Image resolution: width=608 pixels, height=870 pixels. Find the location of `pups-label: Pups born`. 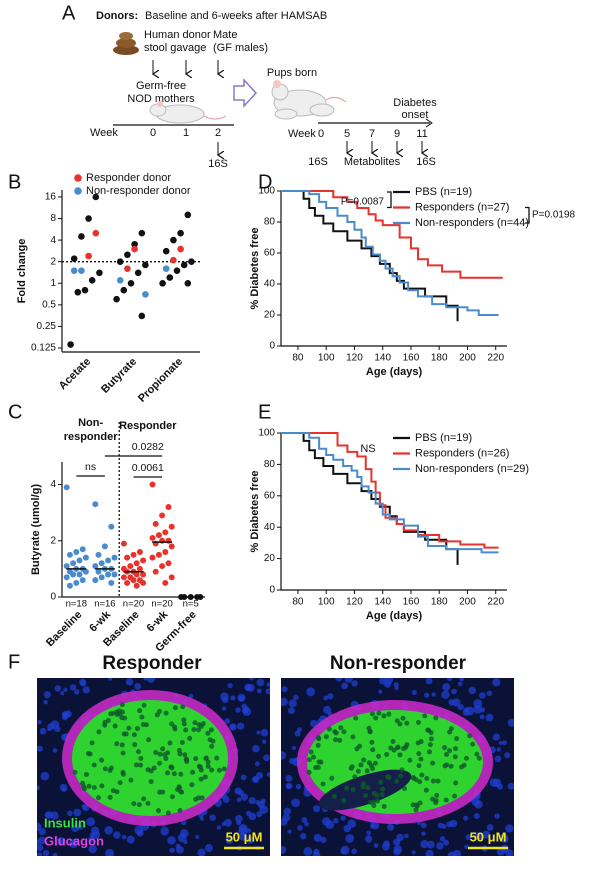

pups-label: Pups born is located at coordinates (292, 73).